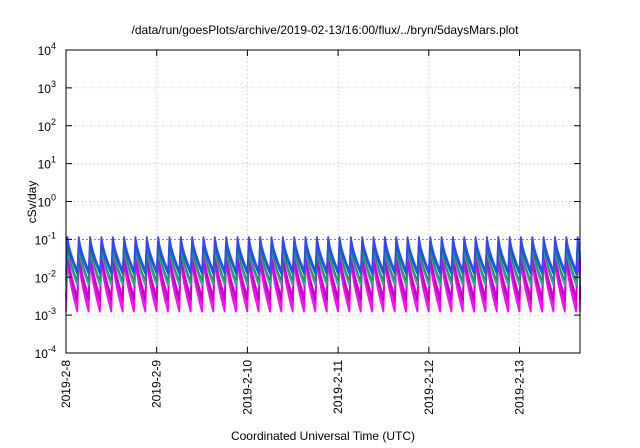 The height and width of the screenshot is (448, 640). What do you see at coordinates (247, 387) in the screenshot?
I see `x-tick-label: 2019-2-10` at bounding box center [247, 387].